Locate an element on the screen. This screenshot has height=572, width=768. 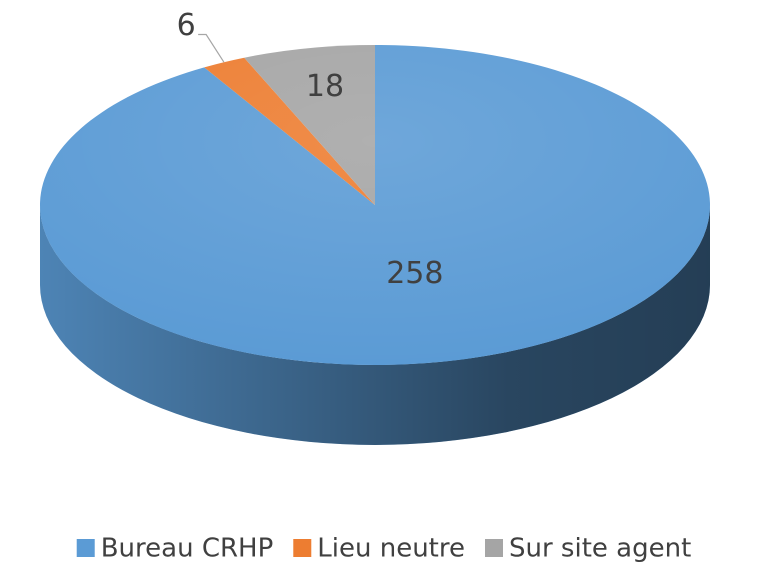
leader-line is located at coordinates (211, 48).